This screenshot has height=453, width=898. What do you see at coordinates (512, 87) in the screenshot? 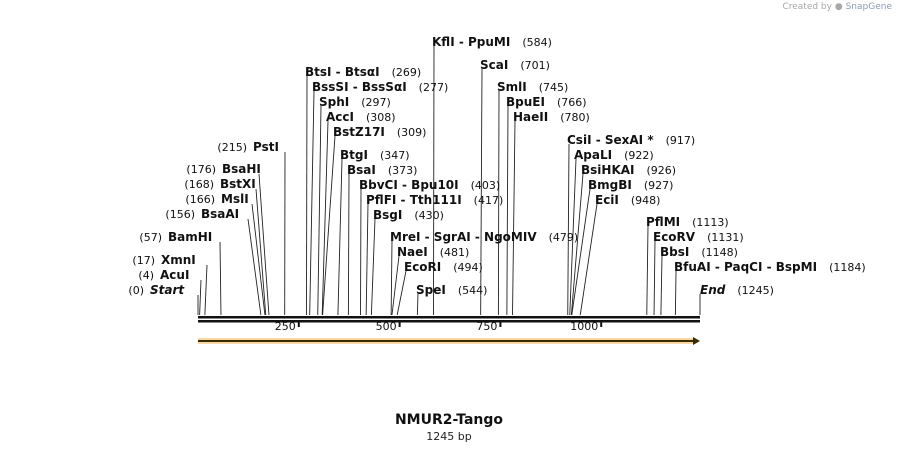
I see `label-smli: SmlI` at bounding box center [512, 87].